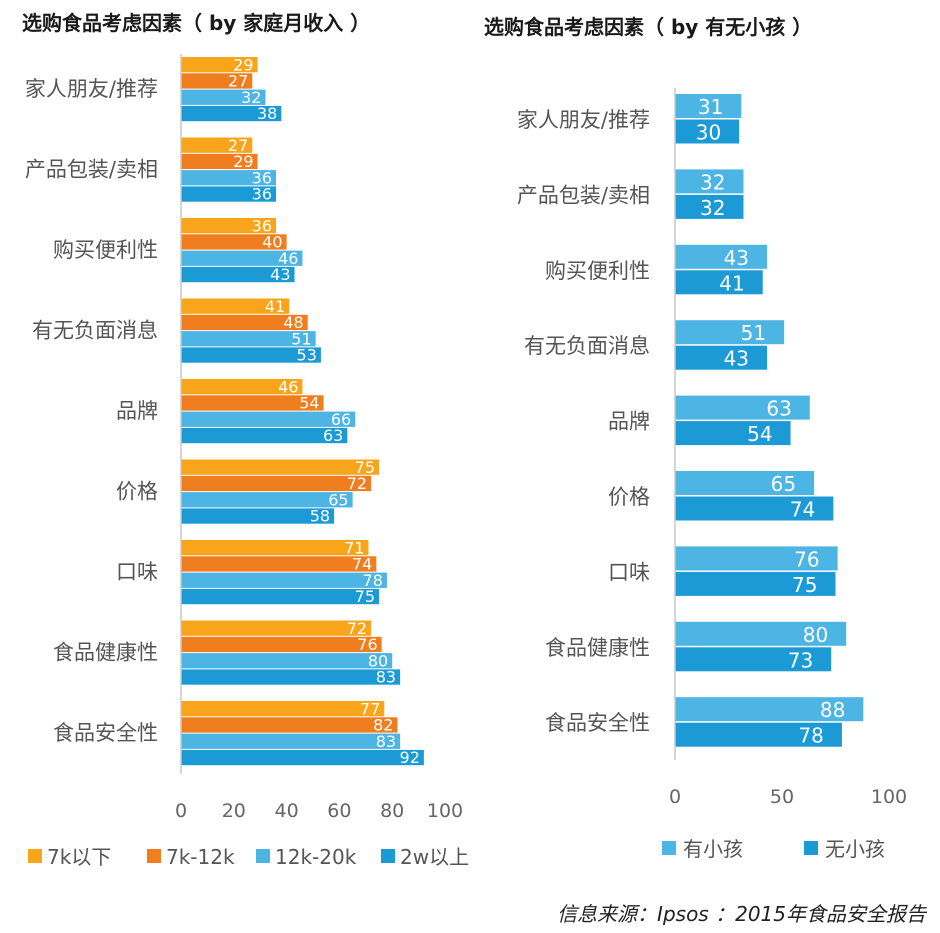 The image size is (940, 933). Describe the element at coordinates (362, 564) in the screenshot. I see `left-bar-value: 74` at that location.